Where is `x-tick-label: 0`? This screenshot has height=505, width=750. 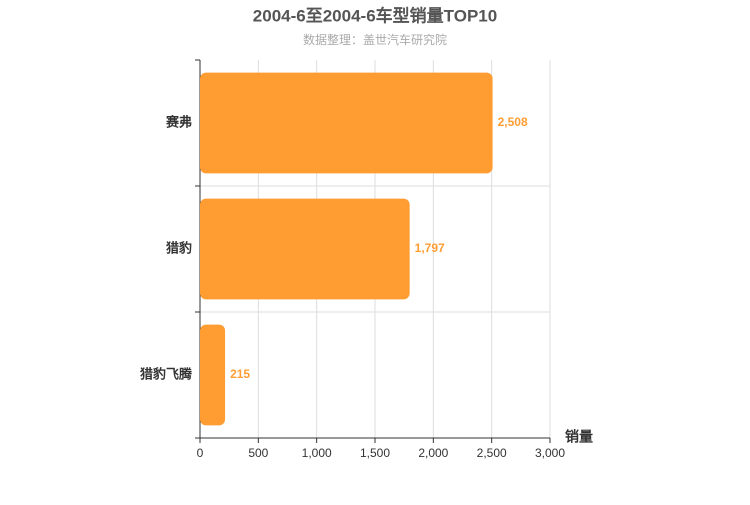
x-tick-label: 0 is located at coordinates (200, 453).